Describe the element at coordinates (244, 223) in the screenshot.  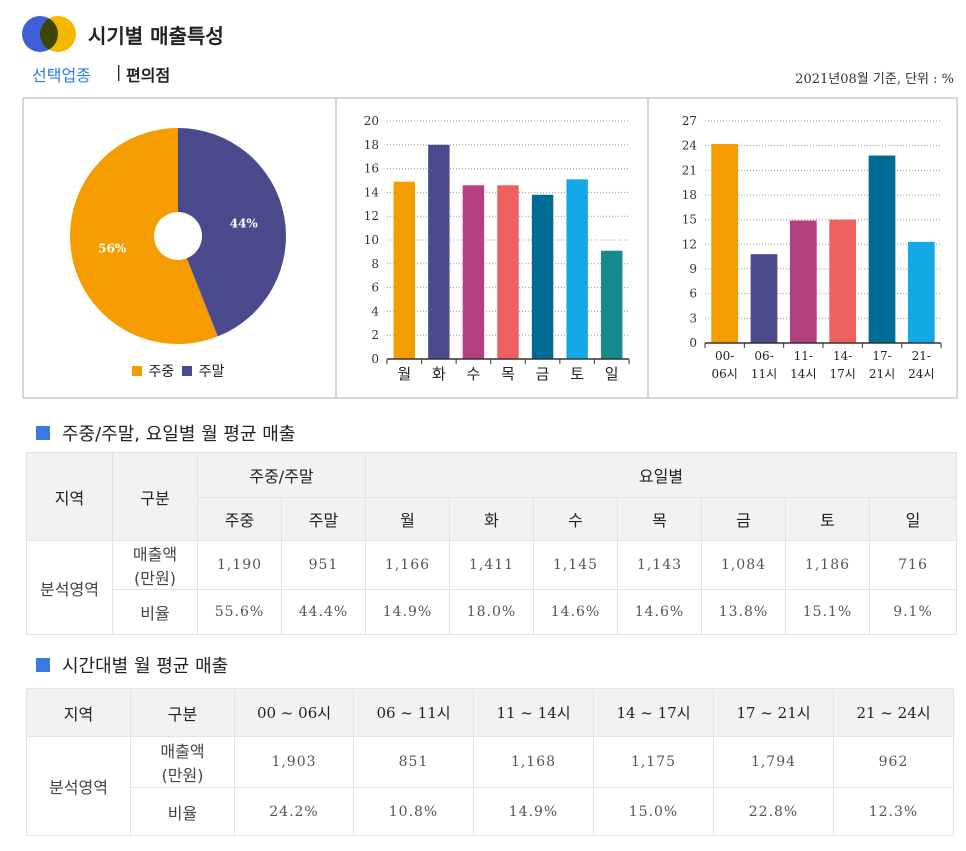
I see `pie-slice-label: 44%` at that location.